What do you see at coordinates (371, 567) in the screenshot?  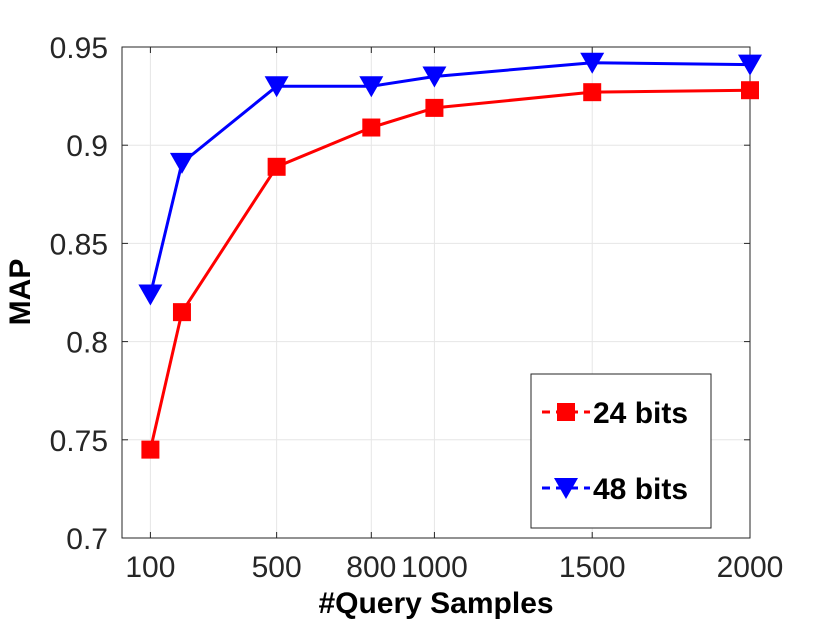 I see `x-tick-label: 800` at bounding box center [371, 567].